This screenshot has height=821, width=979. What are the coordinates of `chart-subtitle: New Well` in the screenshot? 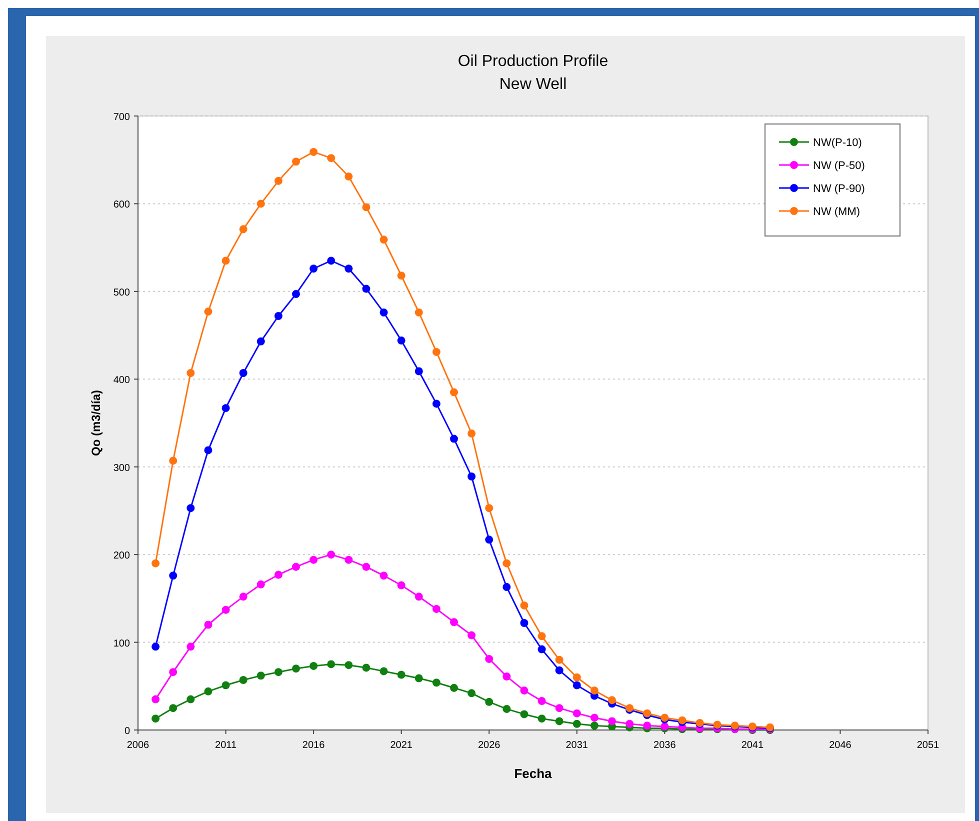 It's located at (533, 84).